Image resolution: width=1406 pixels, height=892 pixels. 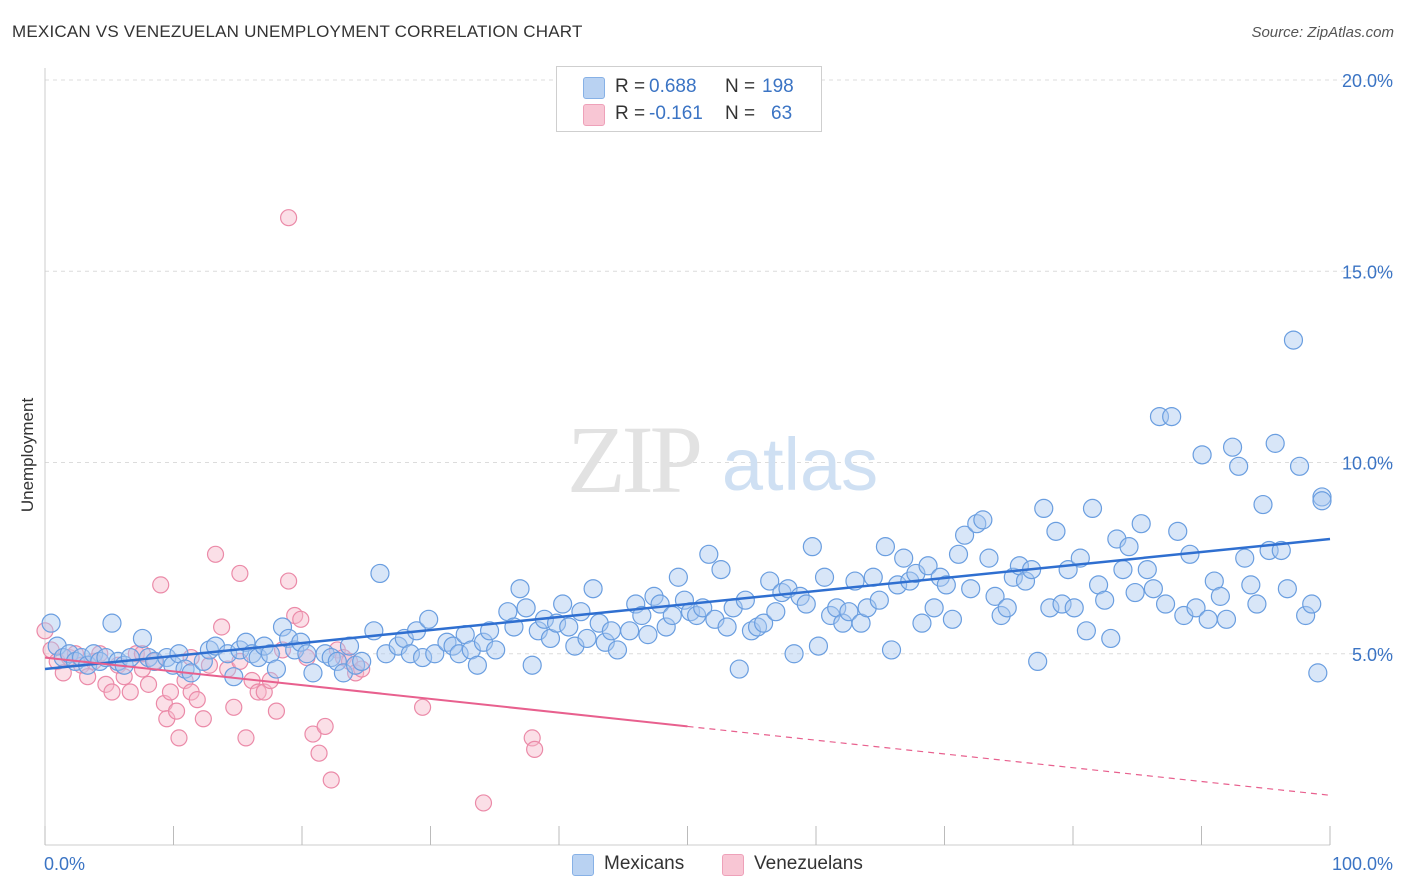 I want to click on source-label: Source: ZipAtlas.com, so click(x=1322, y=32).